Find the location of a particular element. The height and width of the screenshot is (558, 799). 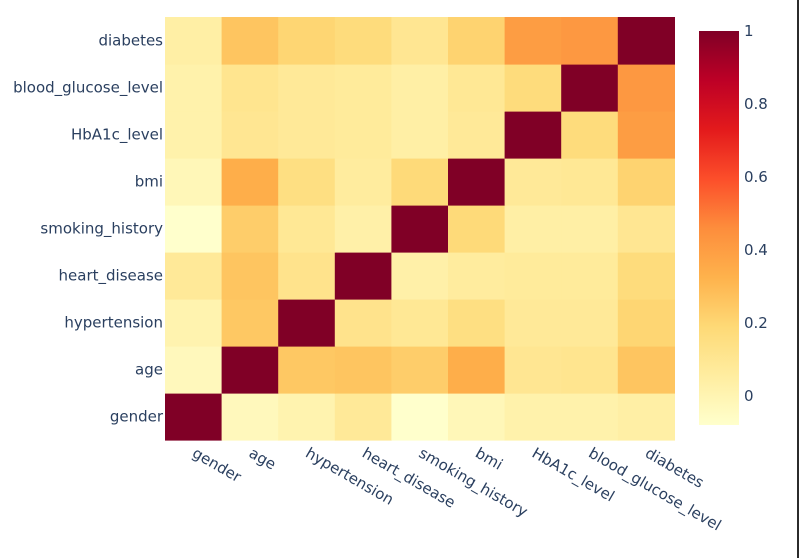

y-tick-label: heart_disease is located at coordinates (111, 276).